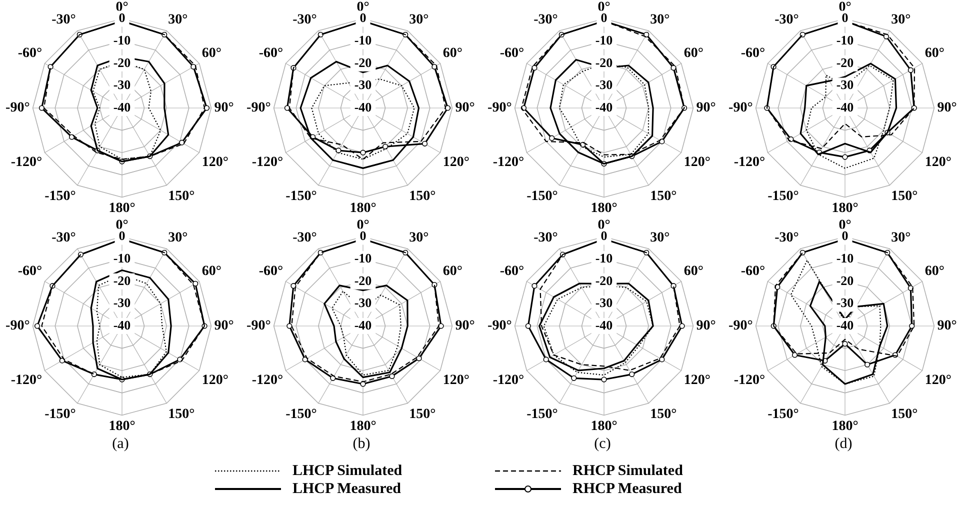  What do you see at coordinates (627, 489) in the screenshot?
I see `legend-label: RHCP Measured` at bounding box center [627, 489].